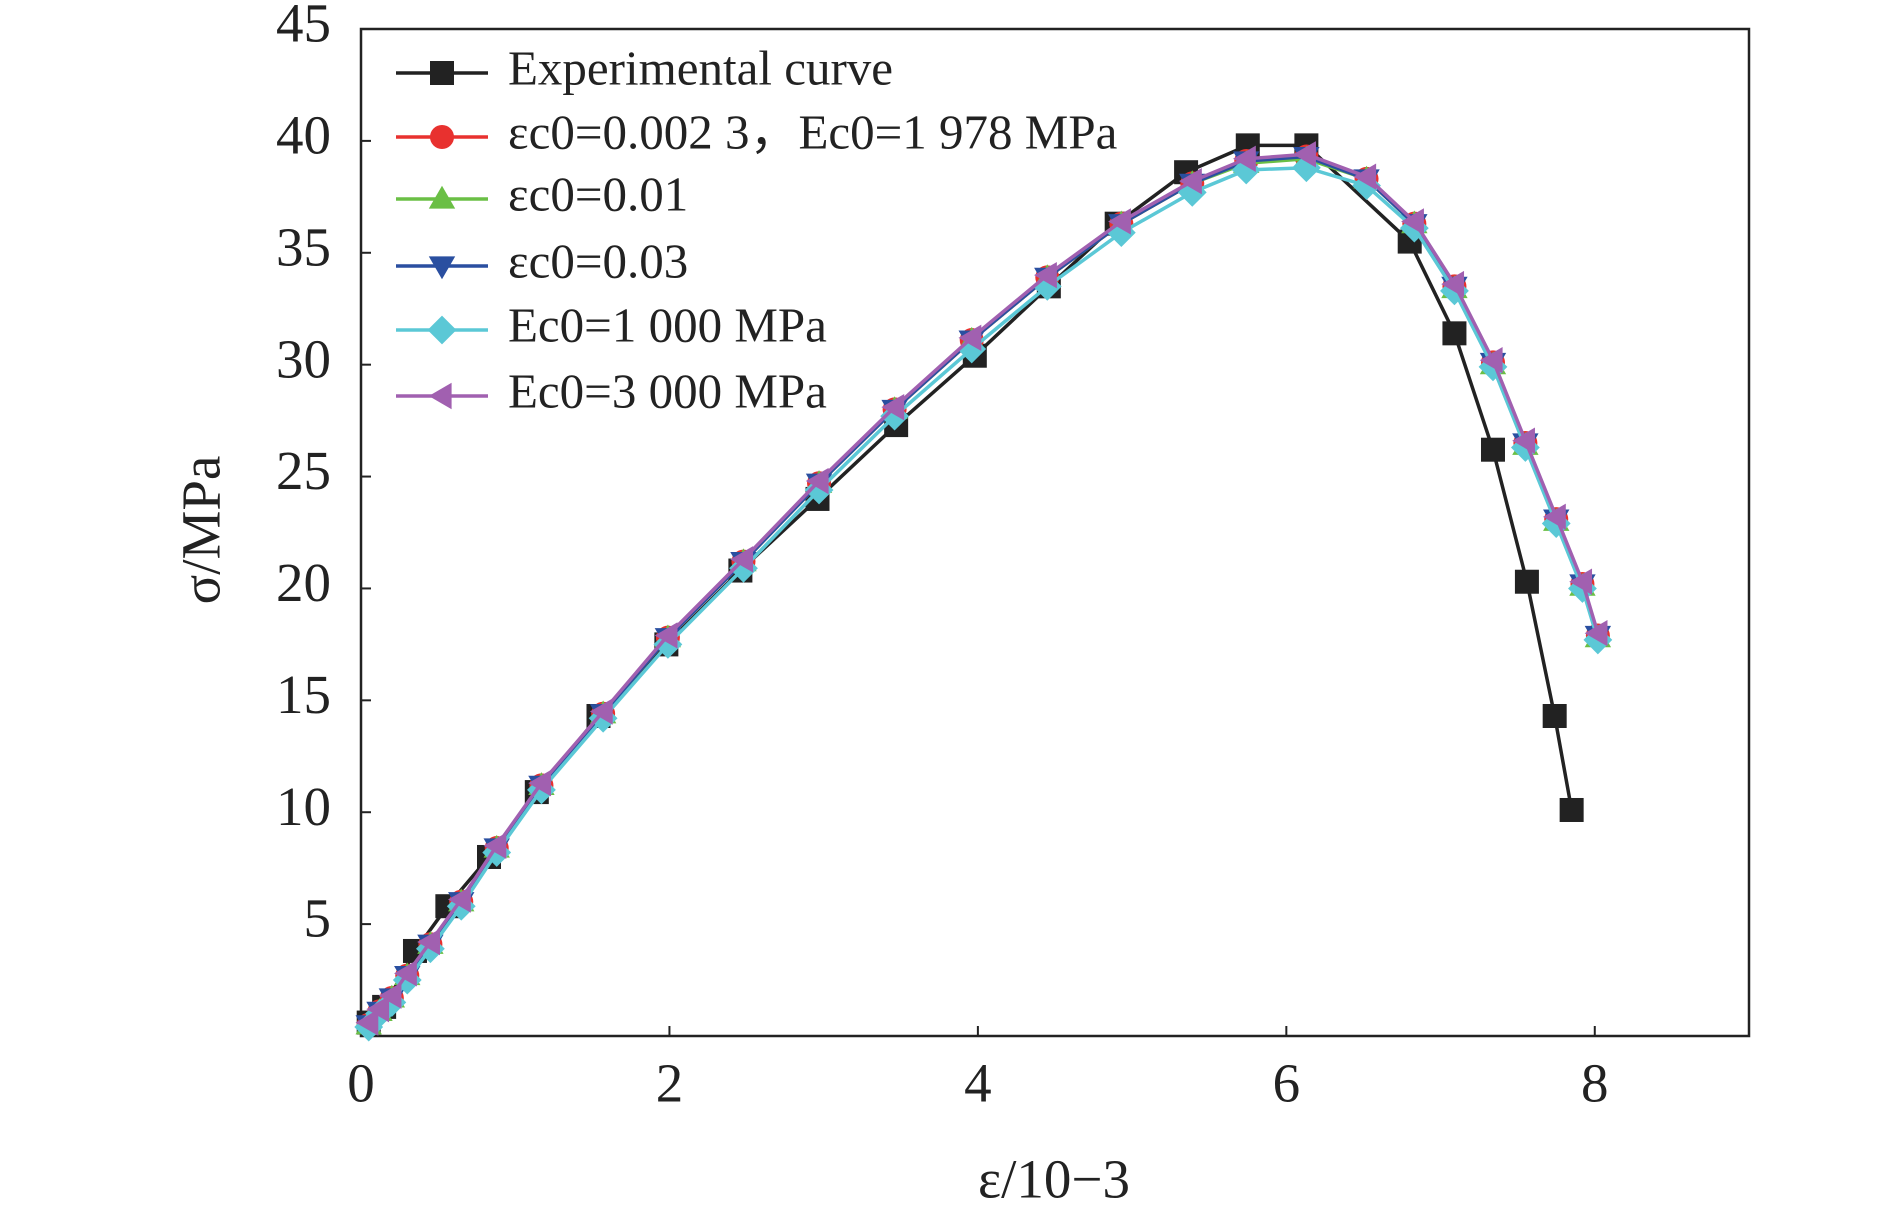 Image resolution: width=1890 pixels, height=1215 pixels. What do you see at coordinates (303, 470) in the screenshot?
I see `y-tick-label: 25` at bounding box center [303, 470].